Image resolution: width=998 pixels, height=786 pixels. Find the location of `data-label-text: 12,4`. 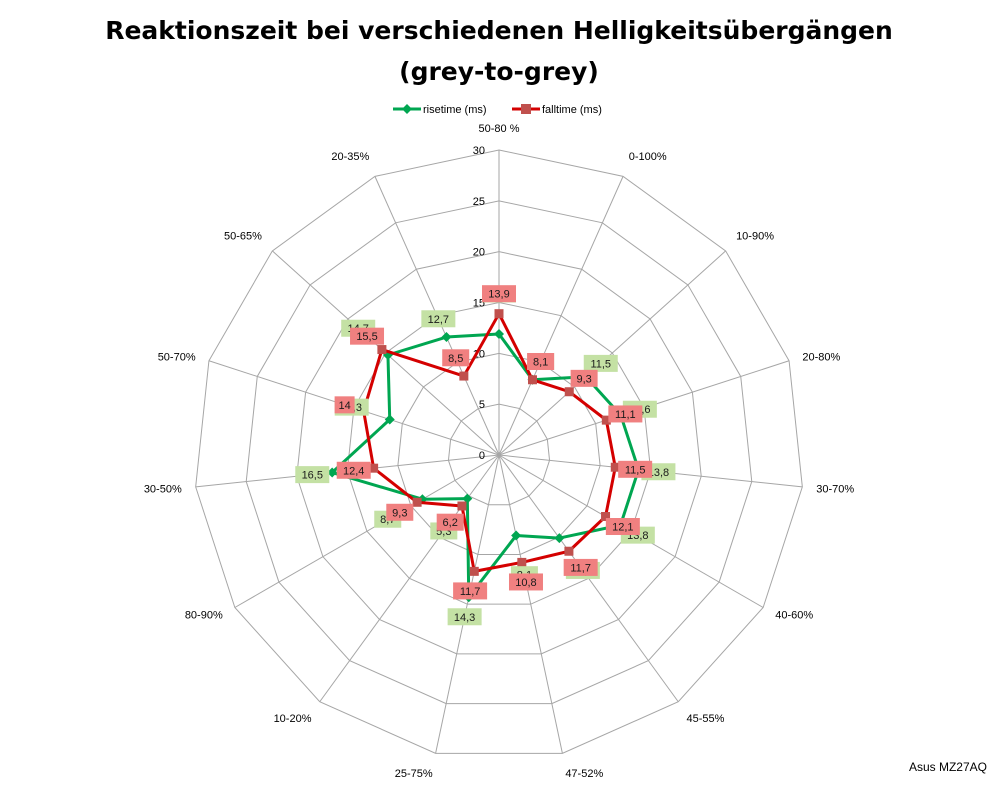

data-label-text: 12,4 is located at coordinates (353, 471).